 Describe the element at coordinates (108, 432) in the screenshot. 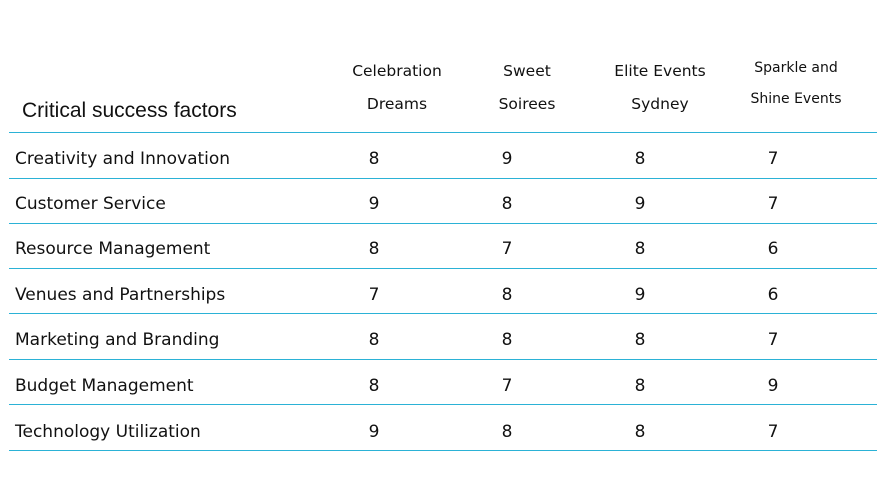

I see `row-label: Technology Utilization` at that location.